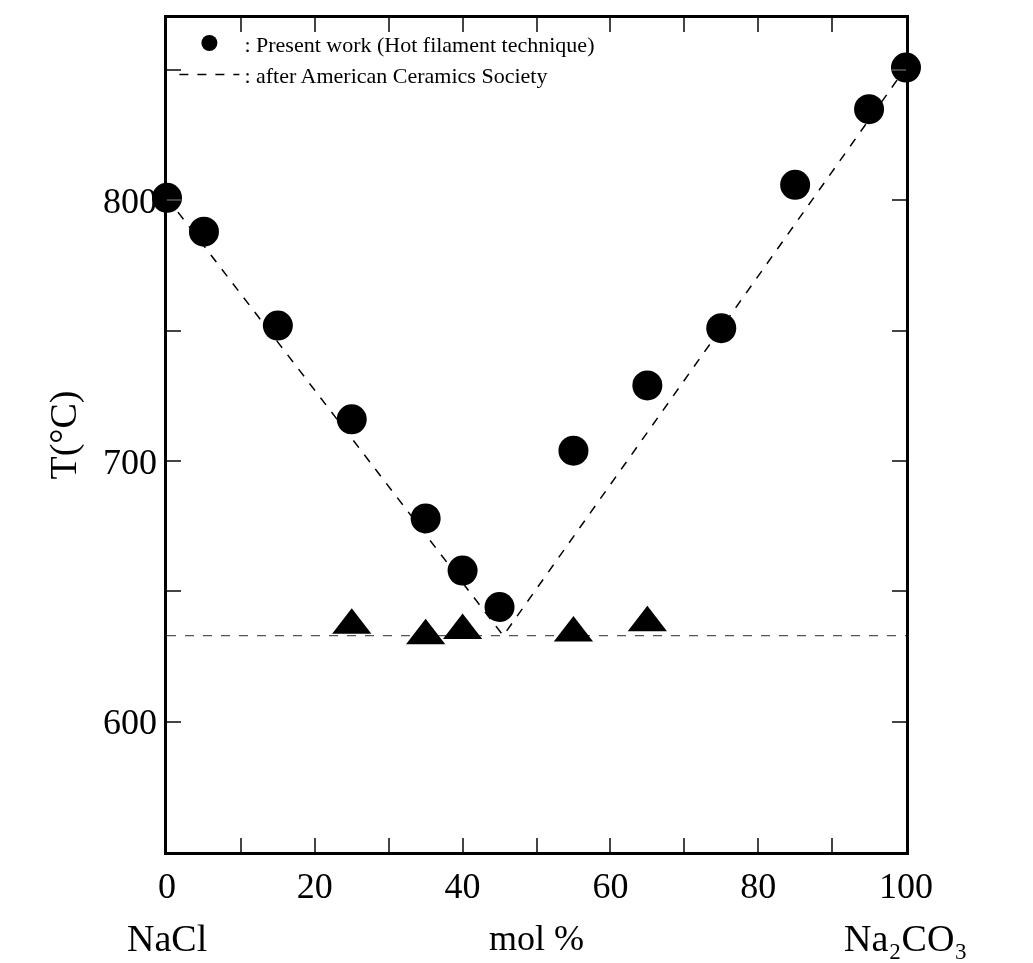 Image resolution: width=1033 pixels, height=963 pixels. I want to click on x-tick-label: 100, so click(906, 885).